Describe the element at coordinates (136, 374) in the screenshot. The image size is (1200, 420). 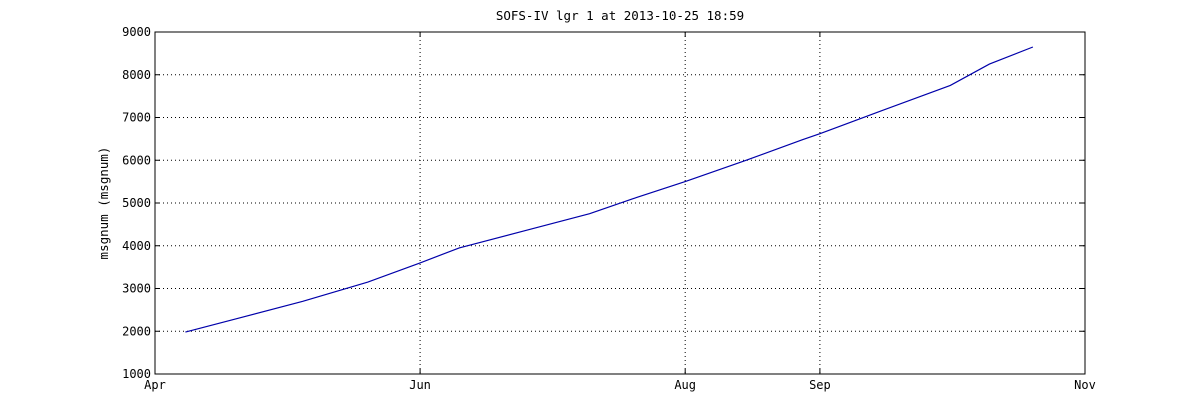
I see `y-tick-label: 1000` at that location.